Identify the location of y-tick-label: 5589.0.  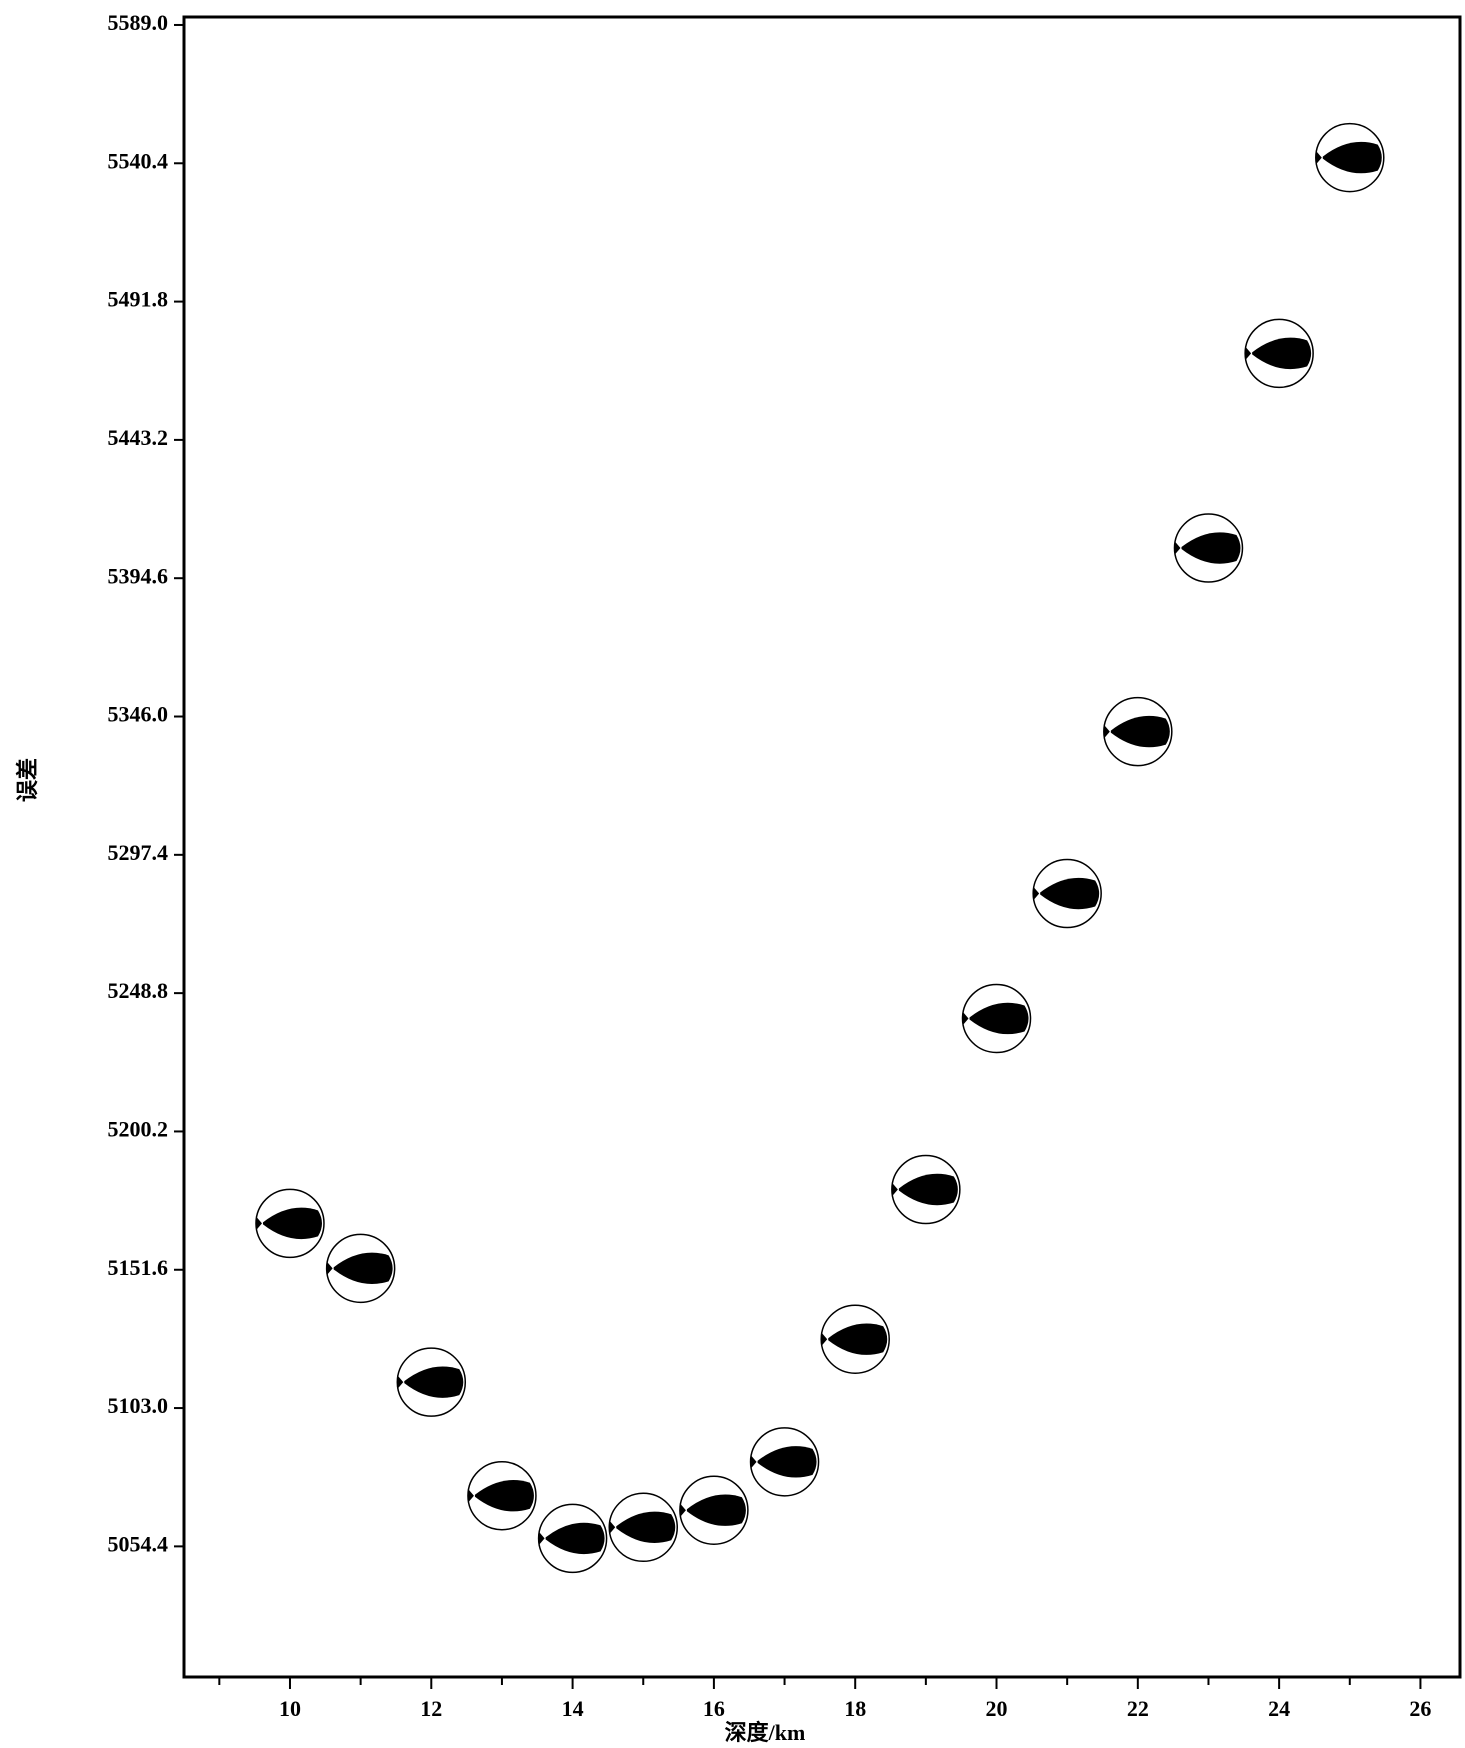
(138, 22).